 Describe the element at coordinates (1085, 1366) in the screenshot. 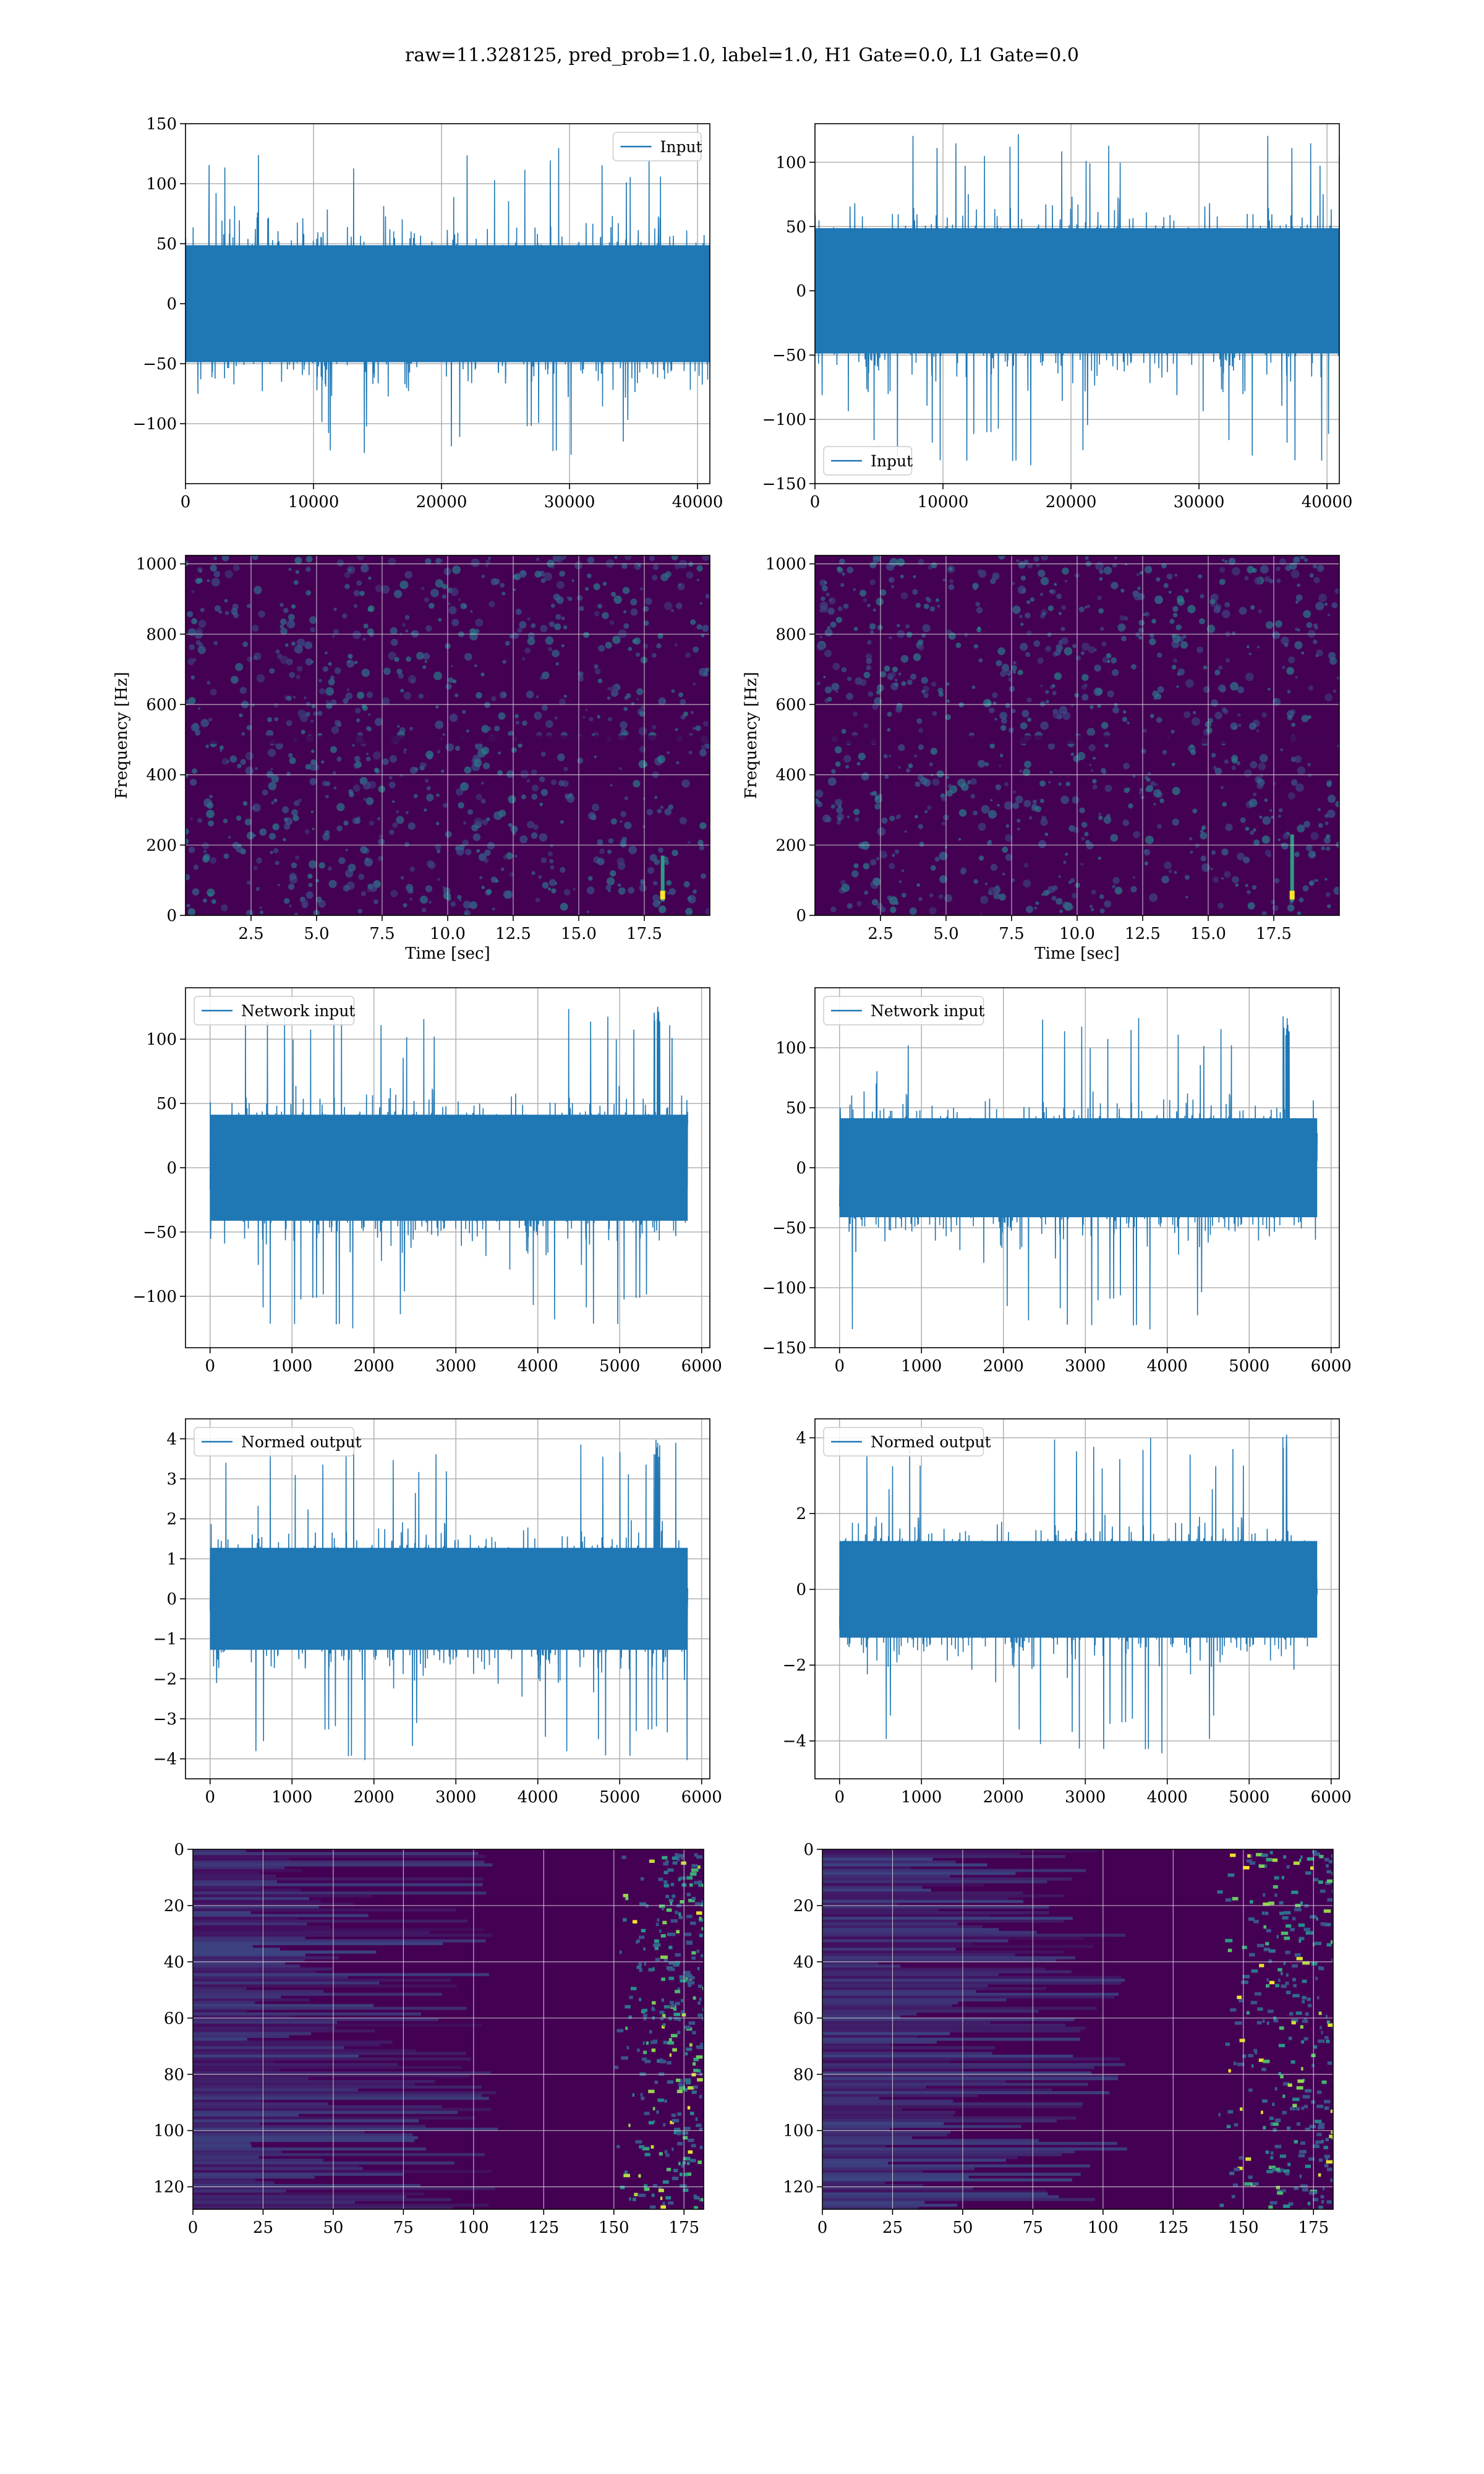

I see `x-tick-label: 3000` at that location.